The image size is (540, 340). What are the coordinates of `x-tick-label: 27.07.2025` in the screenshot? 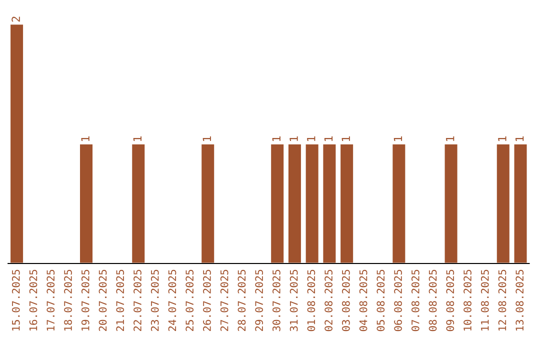 It's located at (224, 300).